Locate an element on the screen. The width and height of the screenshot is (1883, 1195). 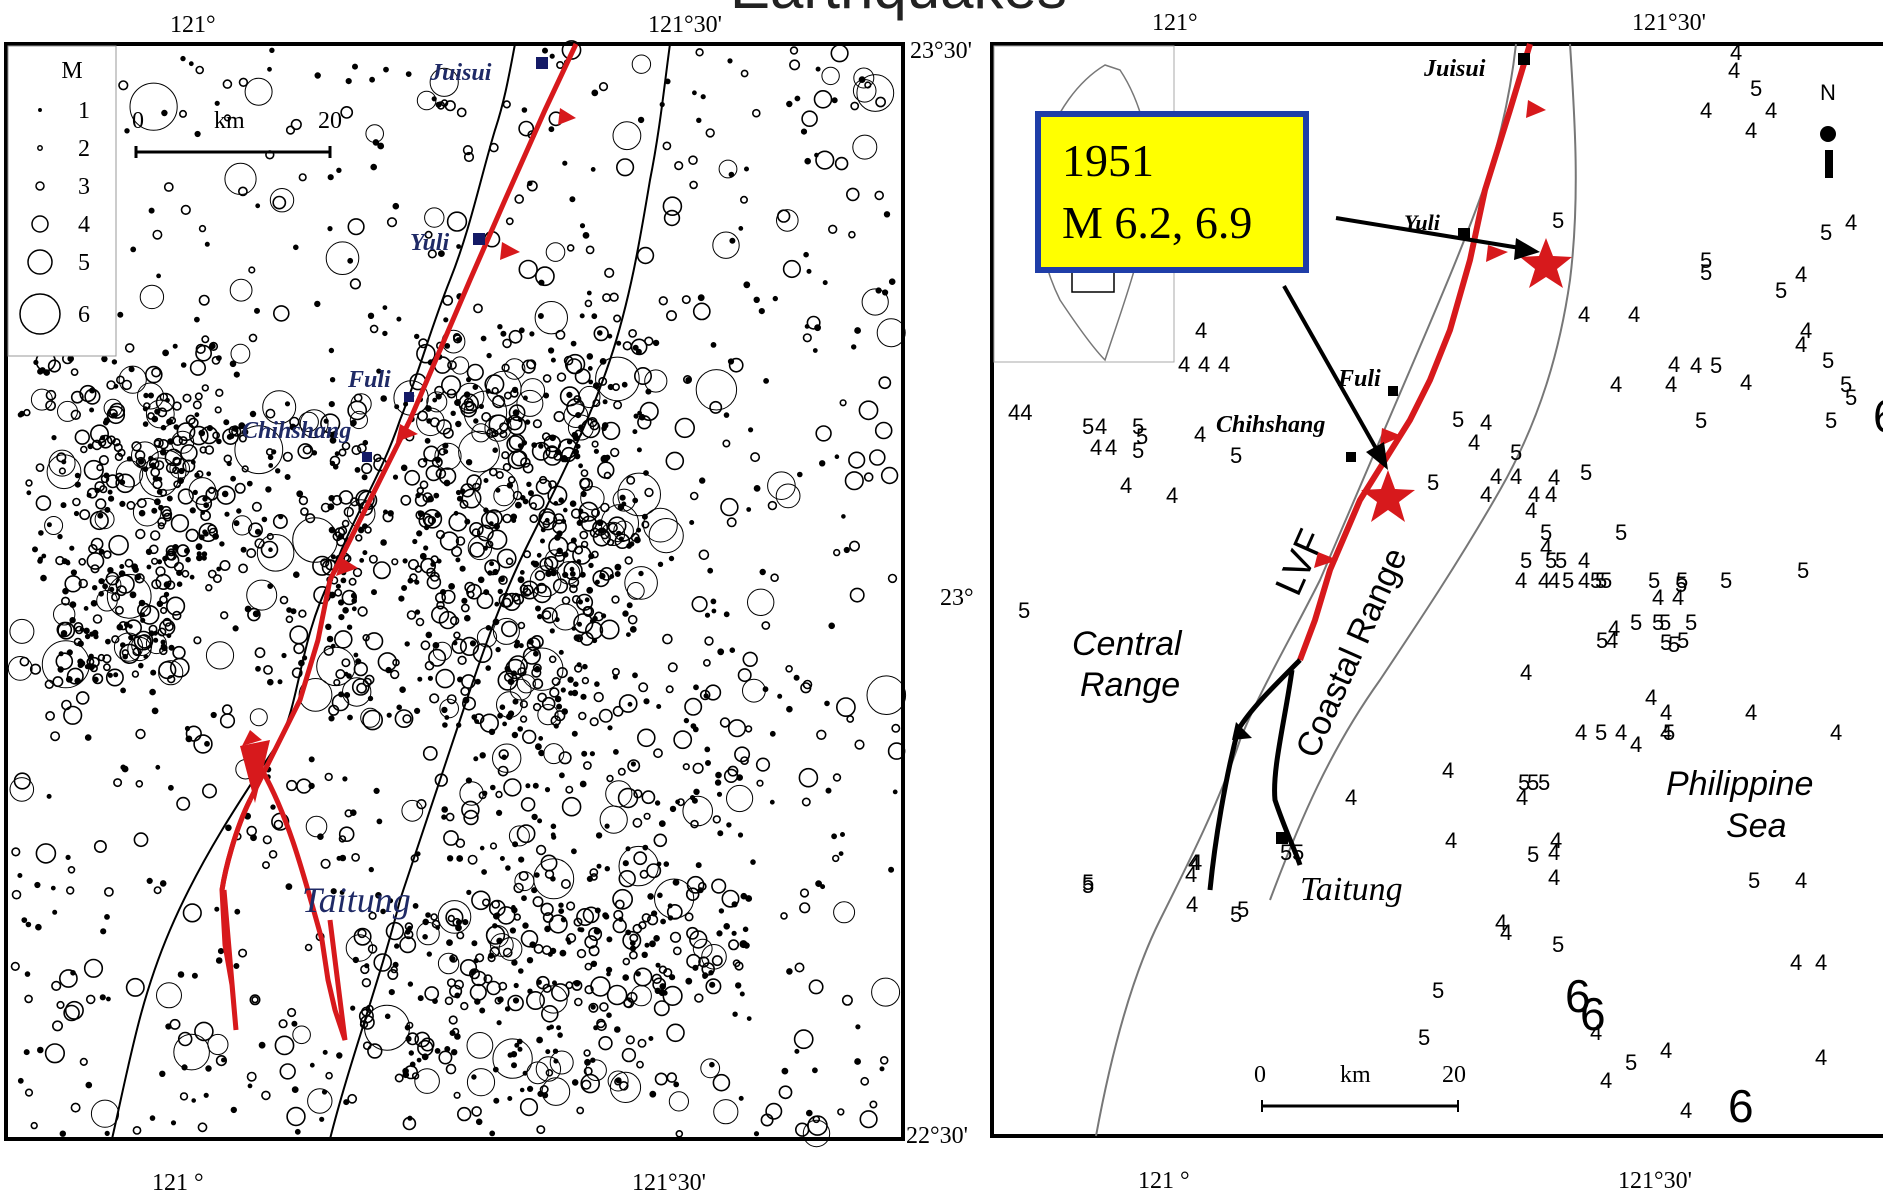
right-bottom-lon-12130: 121°30' is located at coordinates (1655, 1181).